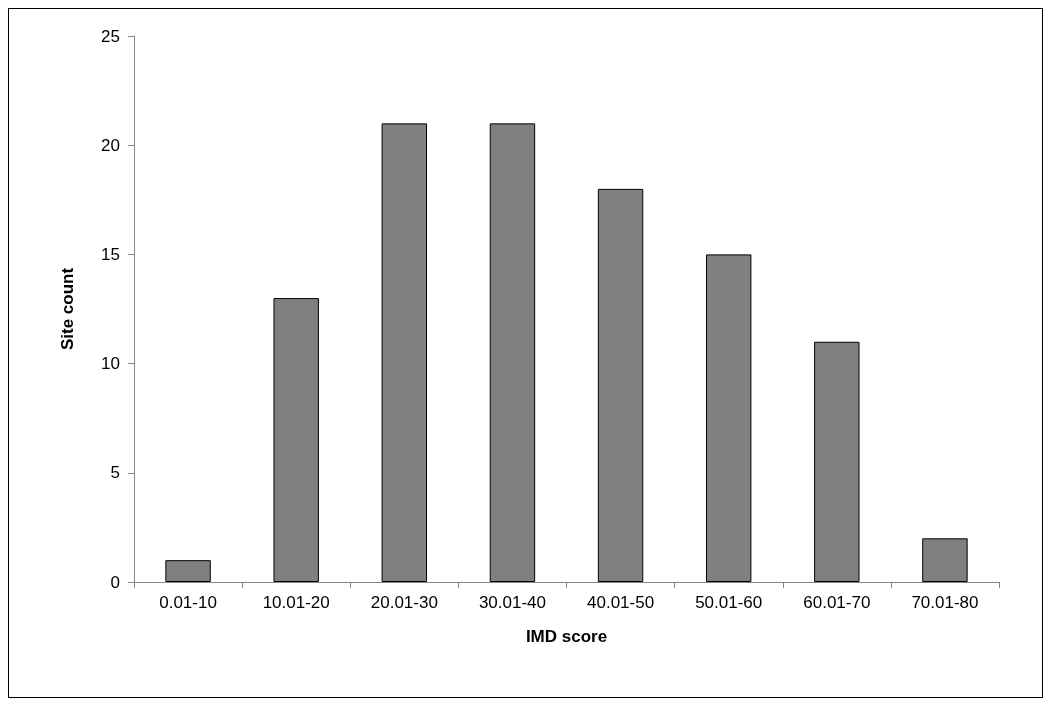  What do you see at coordinates (188, 602) in the screenshot?
I see `x-tick-label: 0.01-10` at bounding box center [188, 602].